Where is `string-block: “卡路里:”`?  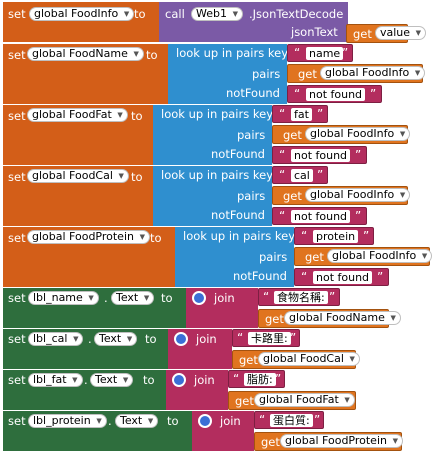 string-block: “卡路里:” is located at coordinates (266, 338).